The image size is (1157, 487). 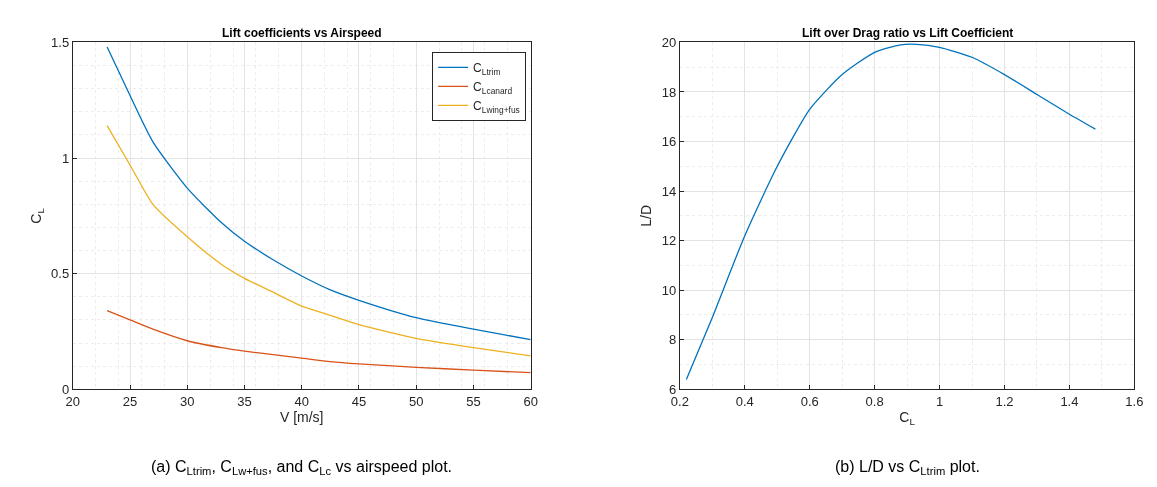 What do you see at coordinates (1004, 401) in the screenshot?
I see `x-tick-label: 1.2` at bounding box center [1004, 401].